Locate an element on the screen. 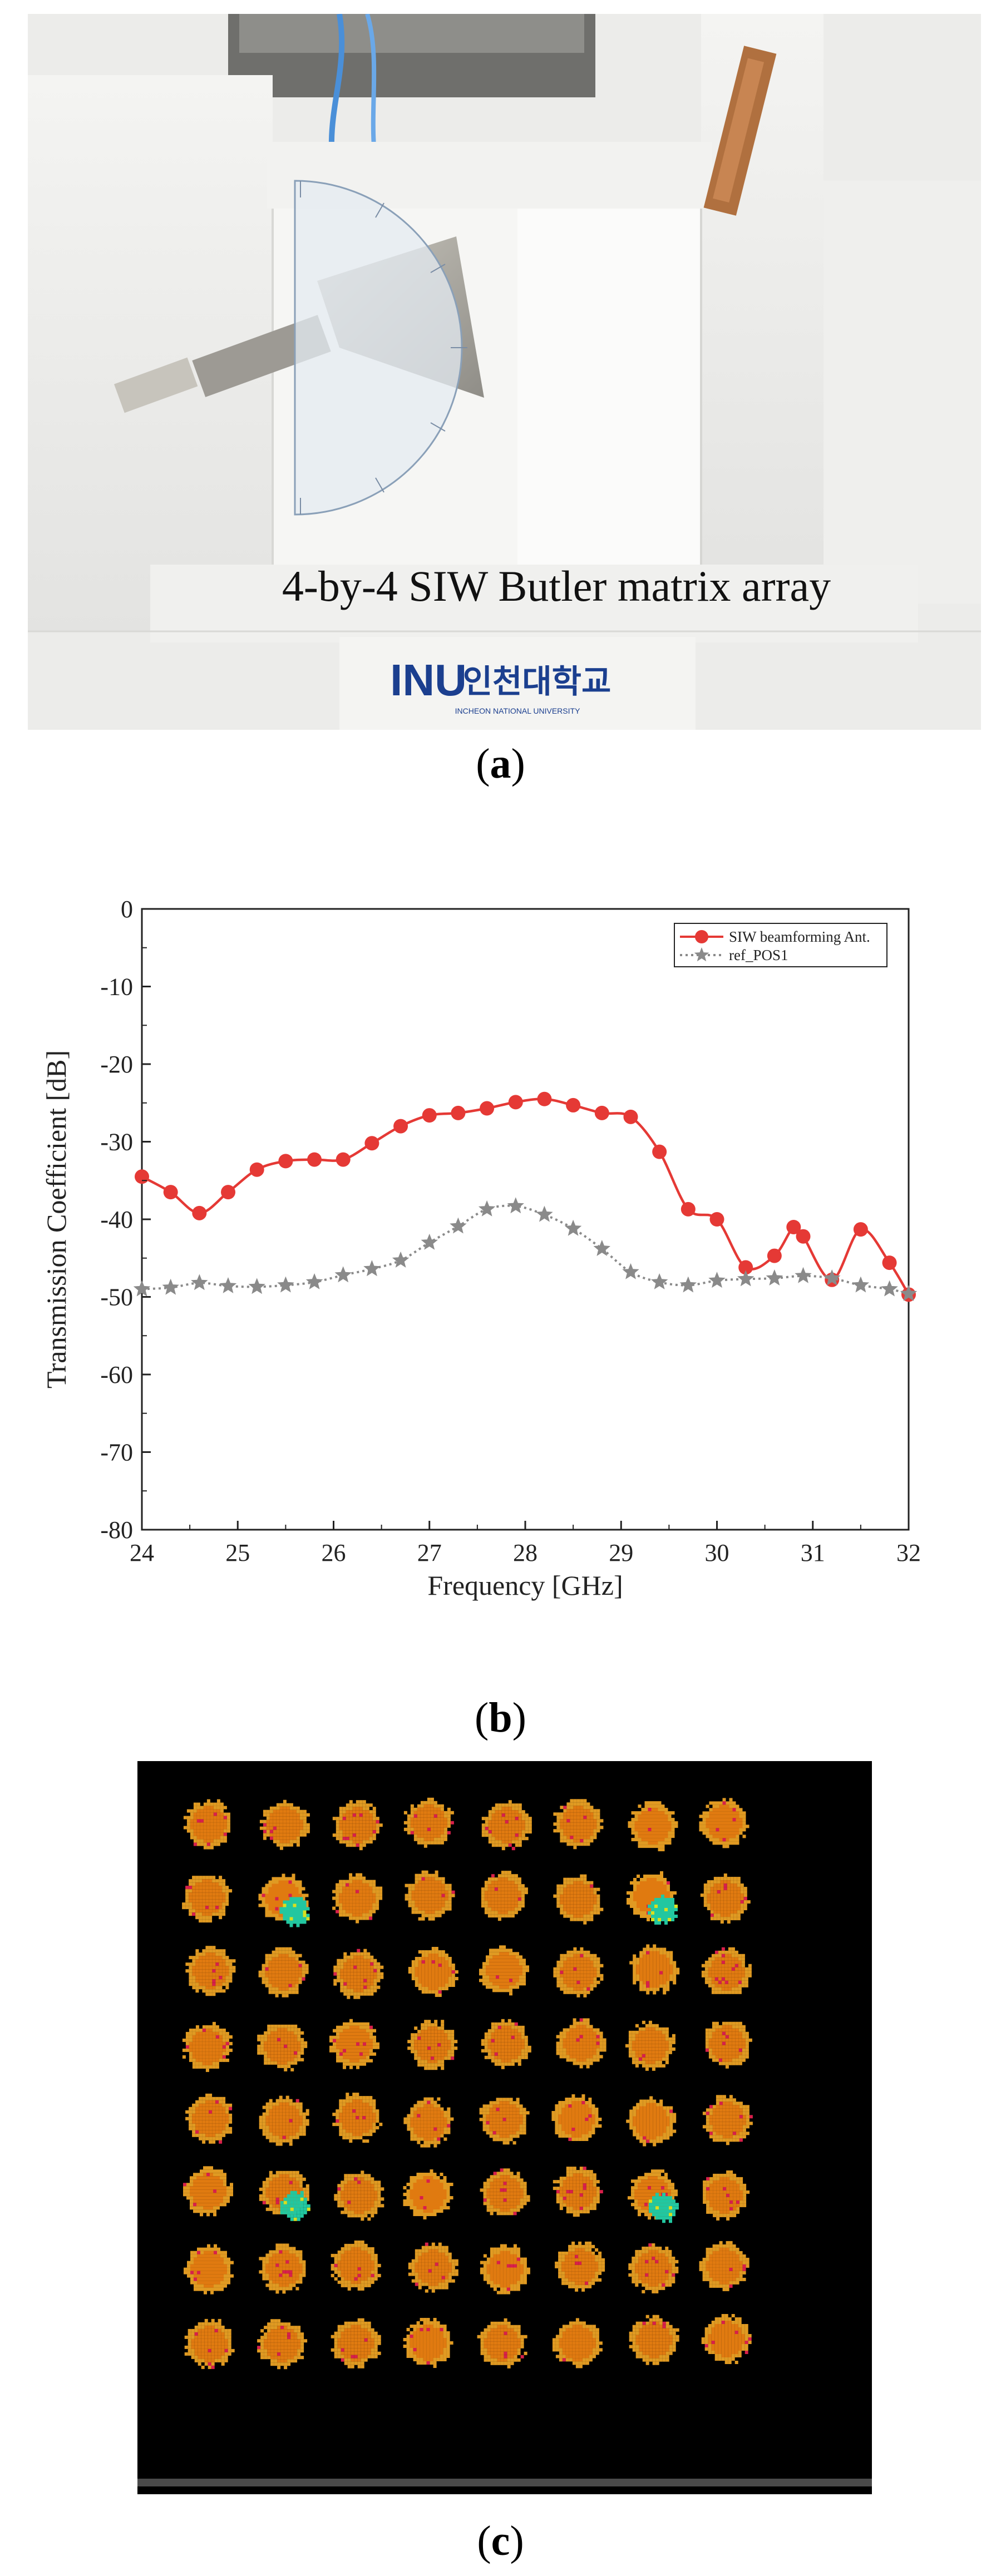 The height and width of the screenshot is (2576, 1001). university-sign is located at coordinates (517, 683).